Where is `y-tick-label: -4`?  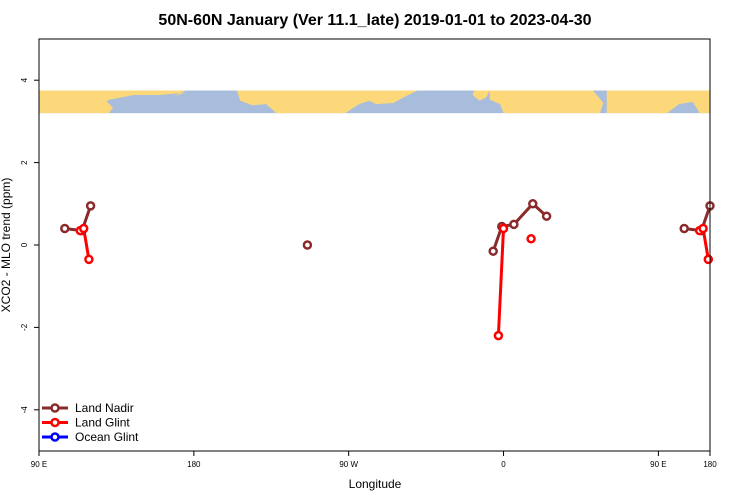
y-tick-label: -4 is located at coordinates (24, 410).